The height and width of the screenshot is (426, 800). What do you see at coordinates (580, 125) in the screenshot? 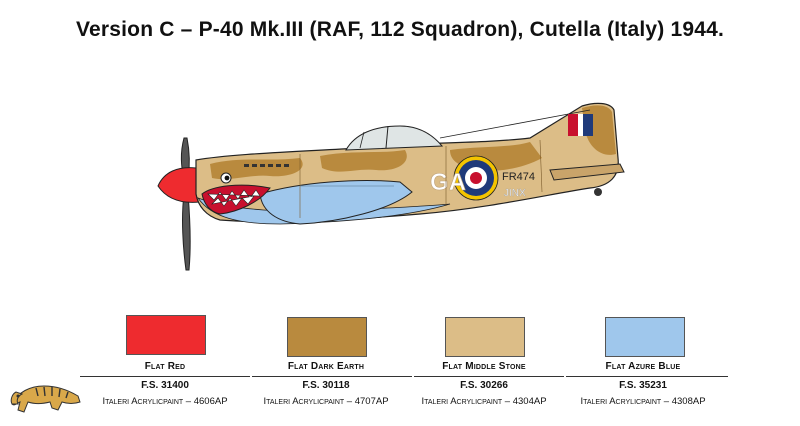
I see `fin-flash-white` at bounding box center [580, 125].